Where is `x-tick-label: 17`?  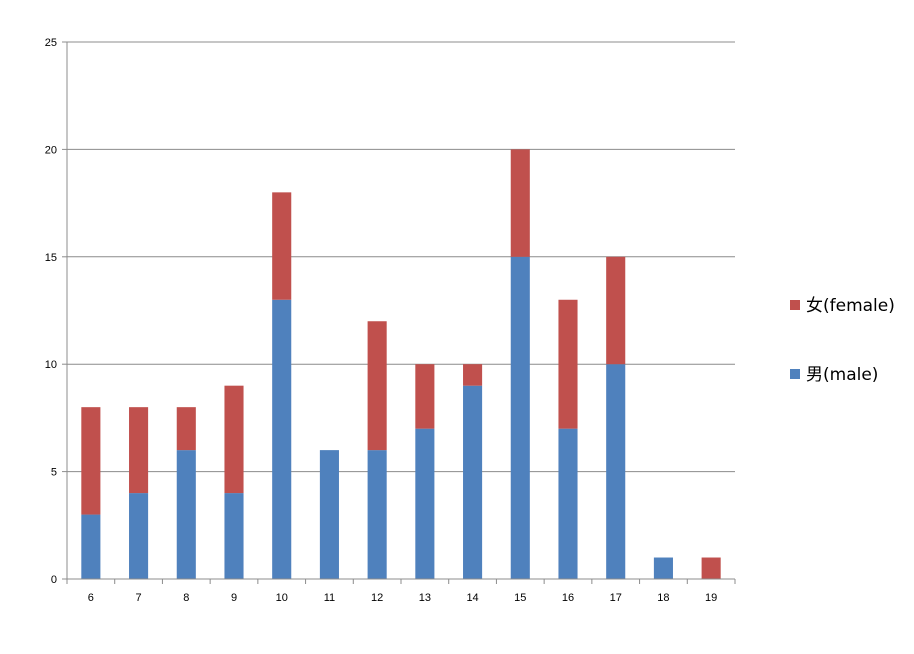
x-tick-label: 17 is located at coordinates (616, 598).